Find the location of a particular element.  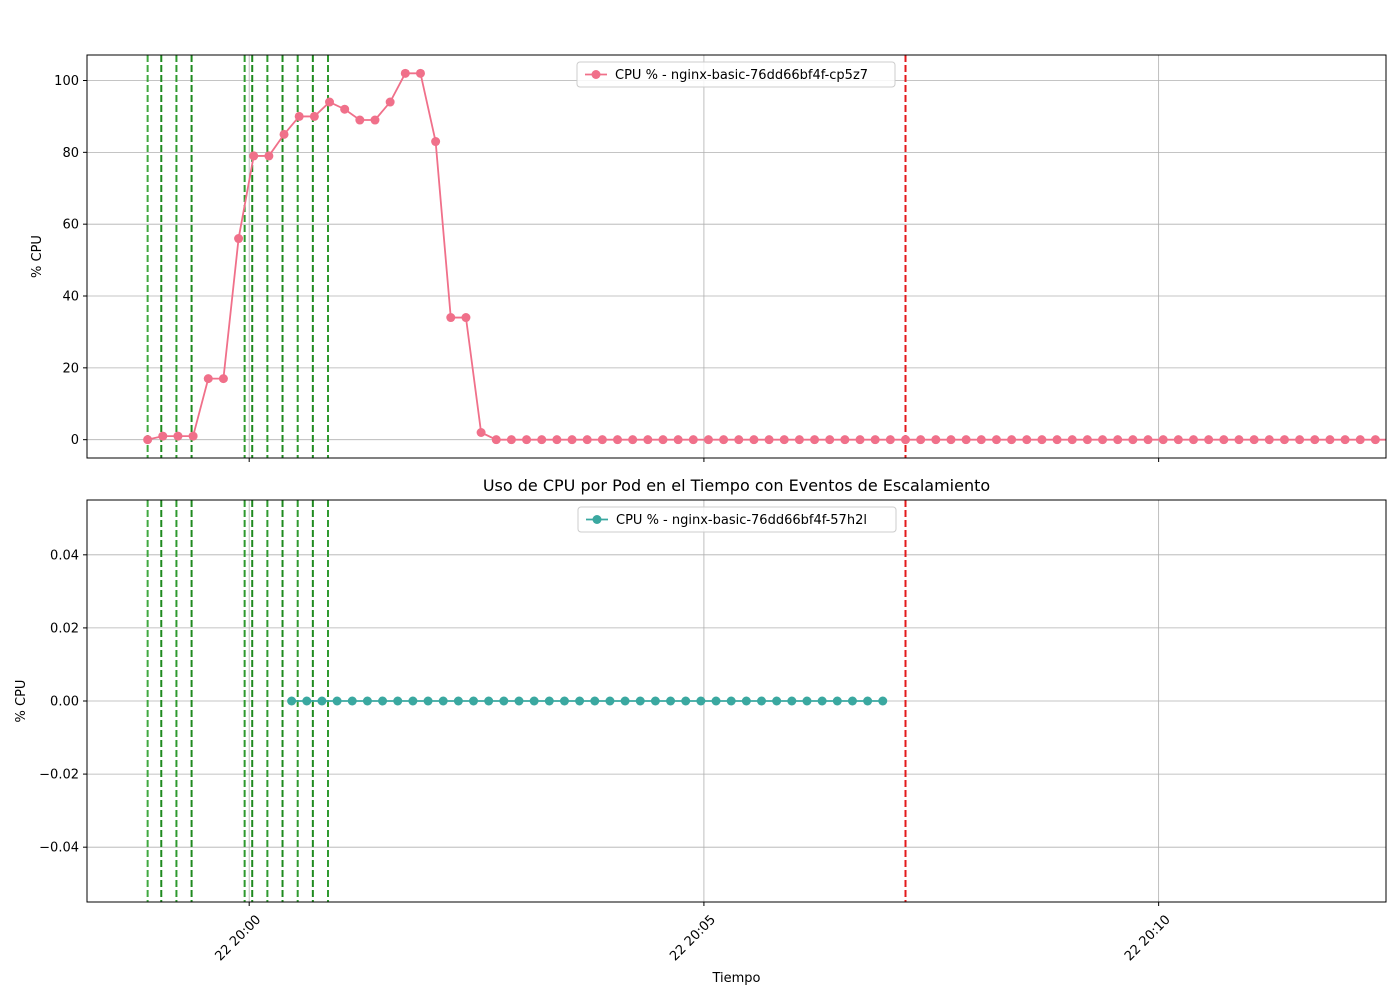

y-tick-label: 40 is located at coordinates (70, 297).